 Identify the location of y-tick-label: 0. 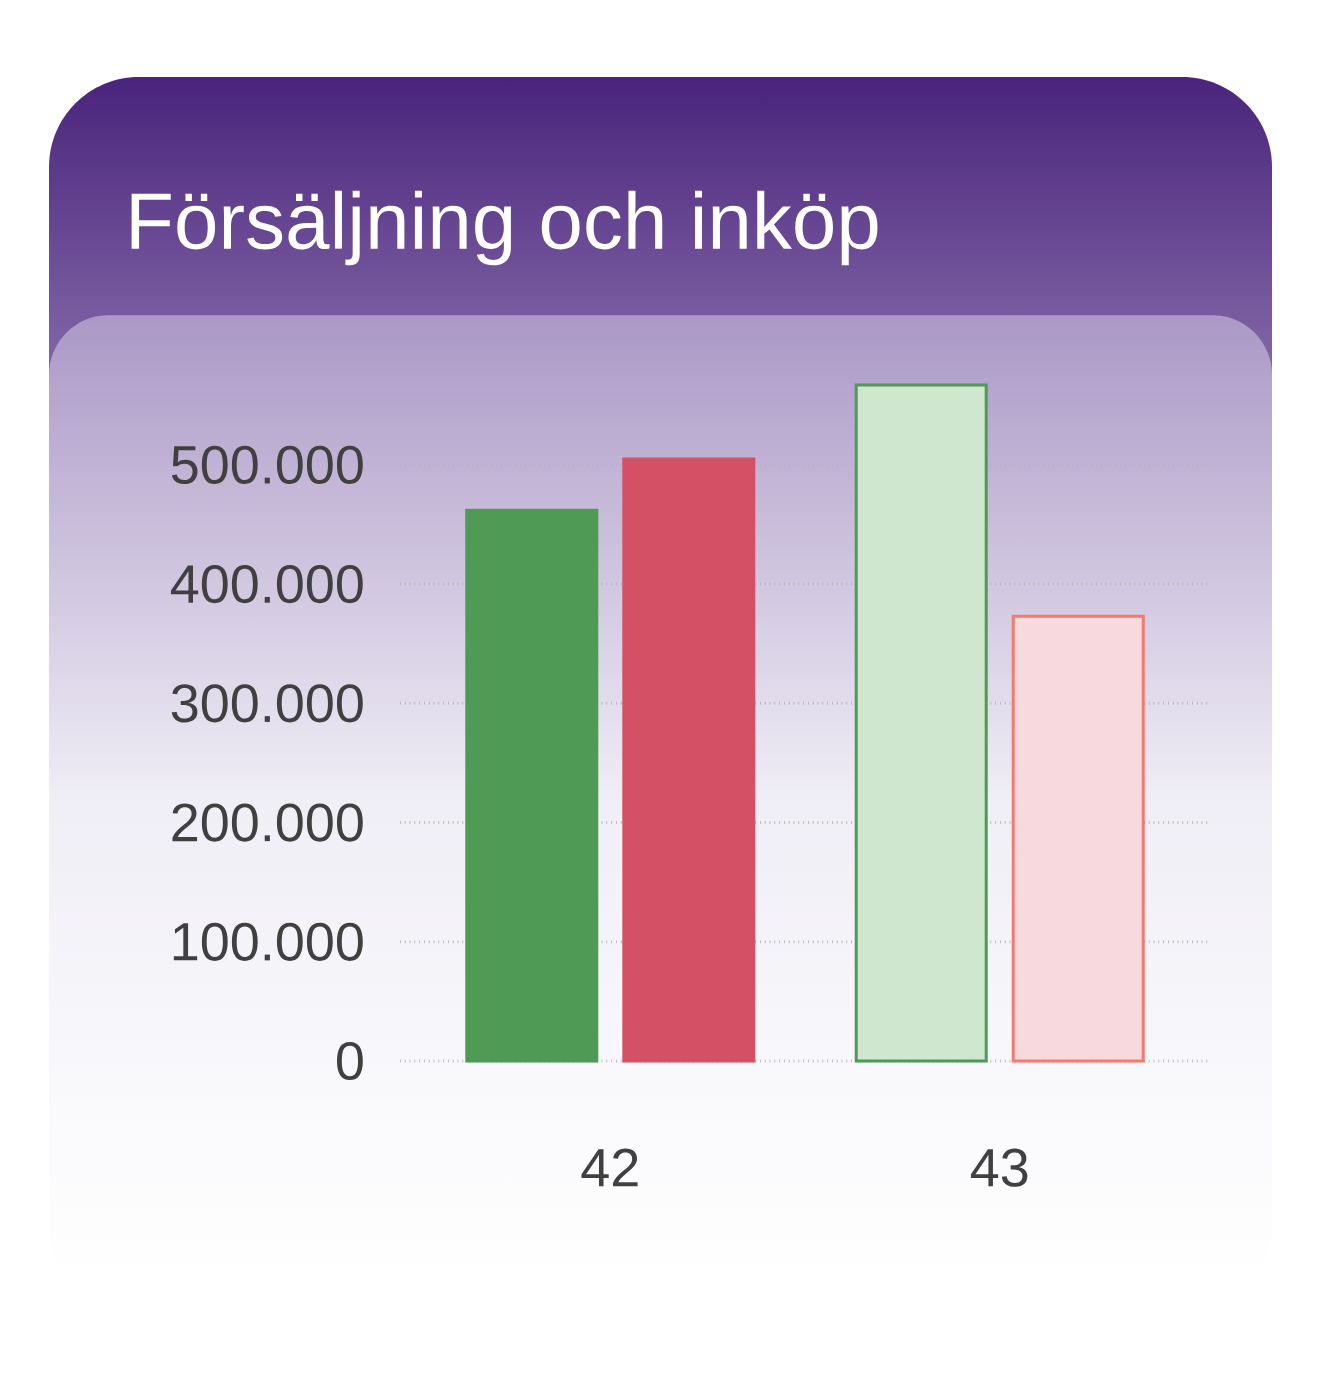
(350, 1061).